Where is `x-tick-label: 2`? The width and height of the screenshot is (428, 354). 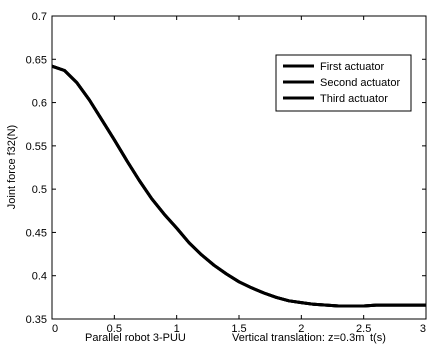
x-tick-label: 2 is located at coordinates (301, 329).